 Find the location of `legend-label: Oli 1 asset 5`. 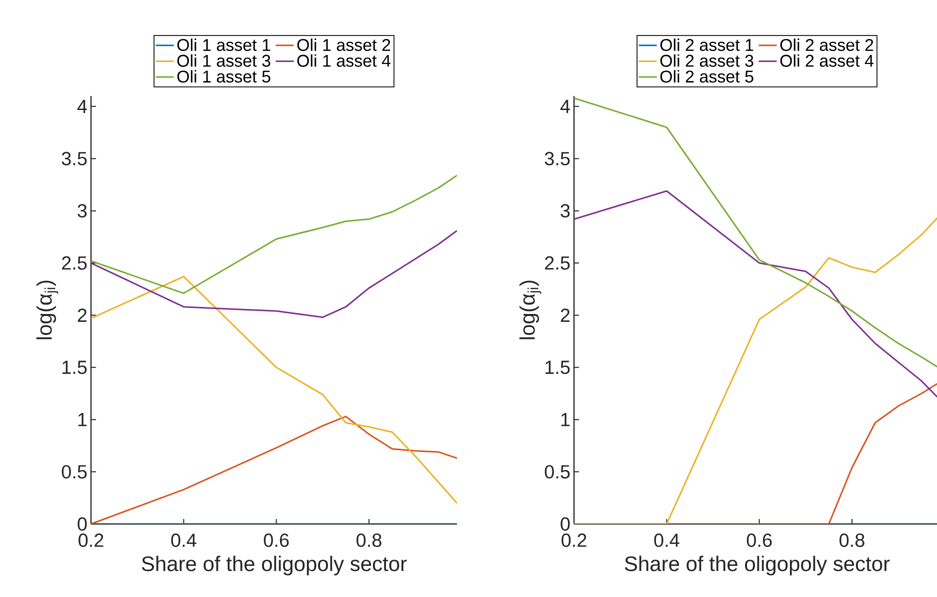

legend-label: Oli 1 asset 5 is located at coordinates (223, 76).